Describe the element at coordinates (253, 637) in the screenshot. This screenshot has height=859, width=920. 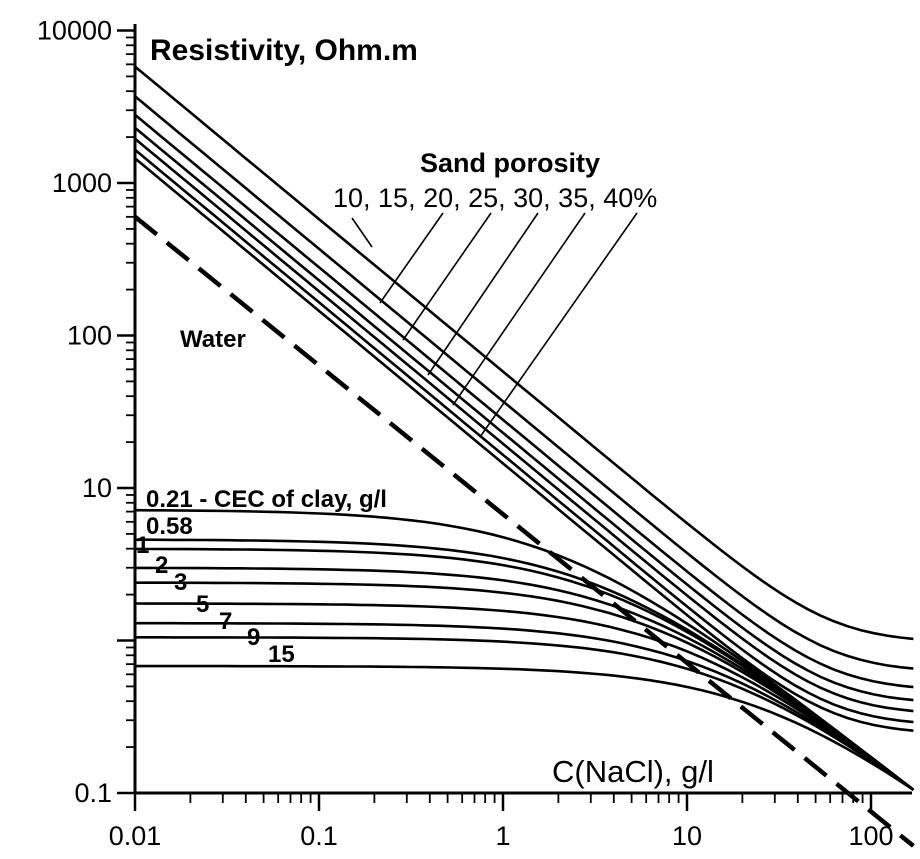
I see `cec-label-7: 9` at that location.